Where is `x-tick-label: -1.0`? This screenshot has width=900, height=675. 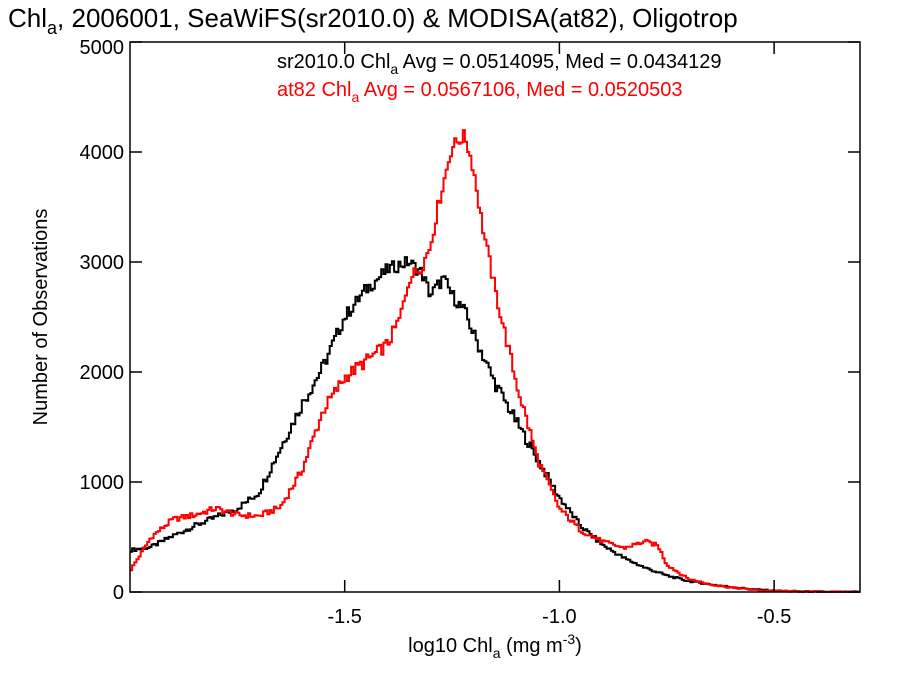 x-tick-label: -1.0 is located at coordinates (559, 617).